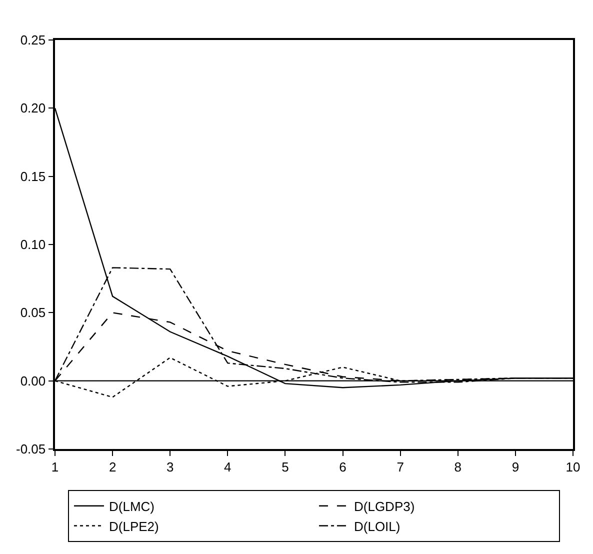 Image resolution: width=593 pixels, height=554 pixels. Describe the element at coordinates (342, 466) in the screenshot. I see `x-tick-label: 6` at that location.